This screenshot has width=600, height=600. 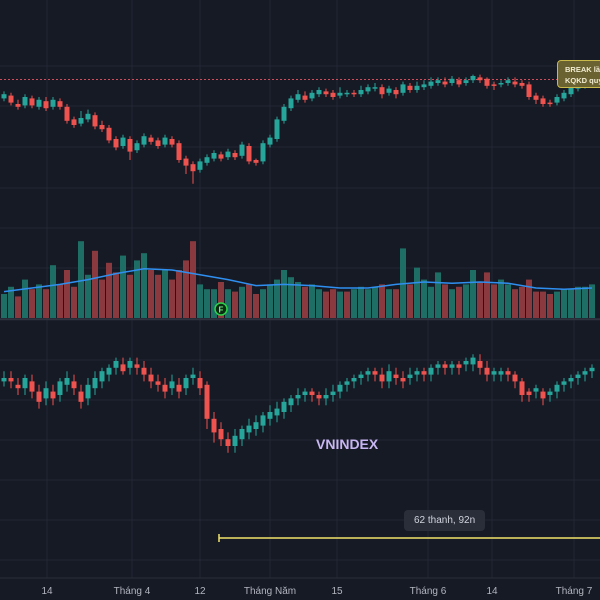 I want to click on break-badge-line: BREAK lần, so click(x=582, y=69).